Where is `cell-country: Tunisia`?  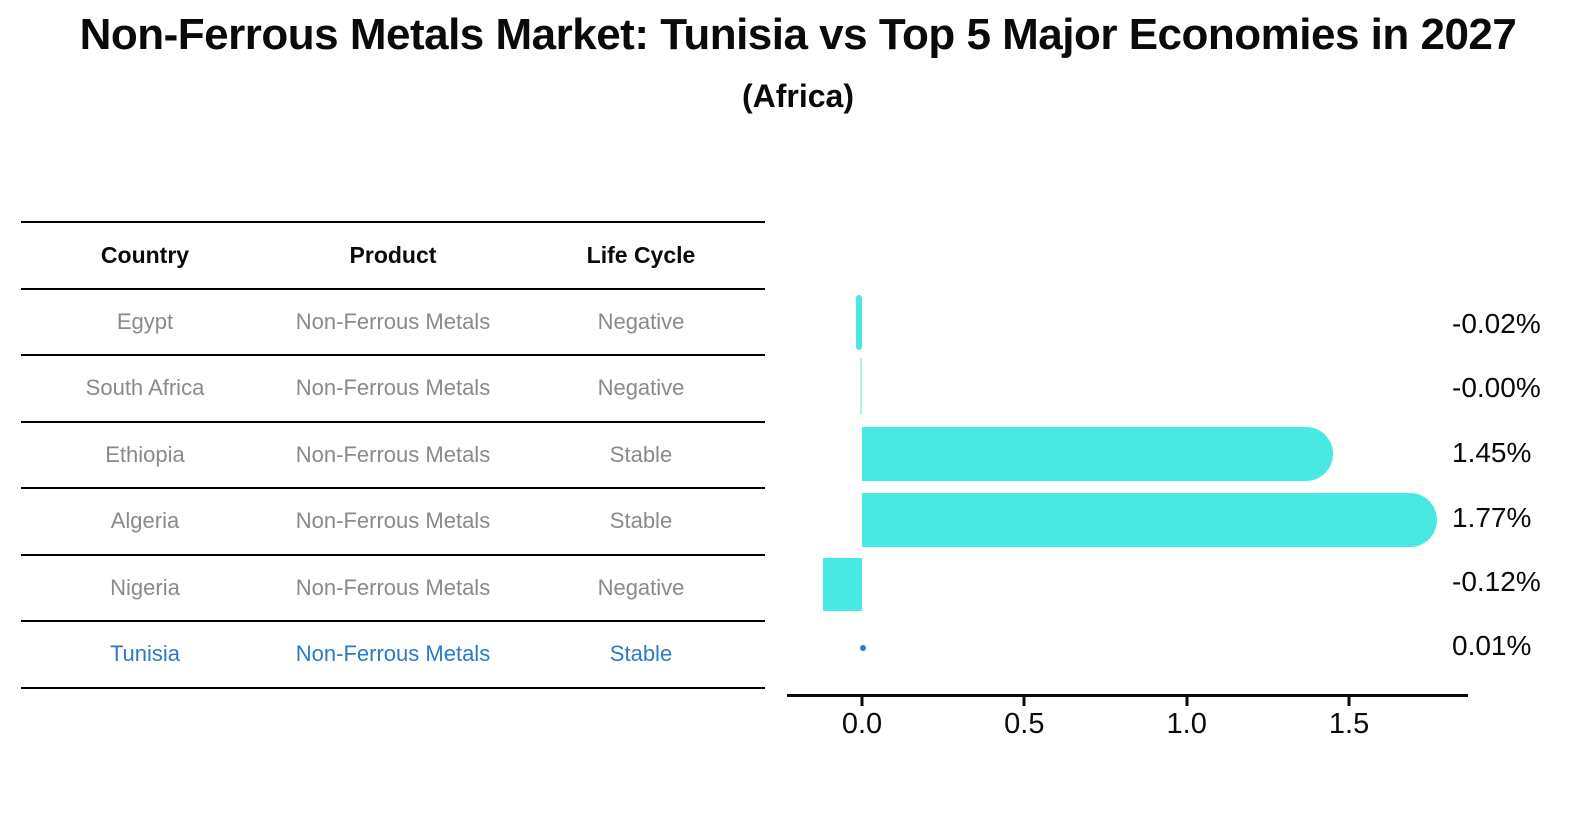
cell-country: Tunisia is located at coordinates (145, 654).